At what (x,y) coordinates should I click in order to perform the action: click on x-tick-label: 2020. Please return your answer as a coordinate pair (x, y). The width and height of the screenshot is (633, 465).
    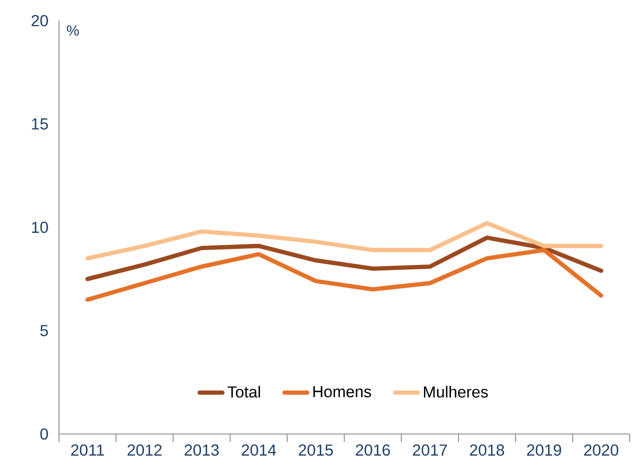
    Looking at the image, I should click on (601, 450).